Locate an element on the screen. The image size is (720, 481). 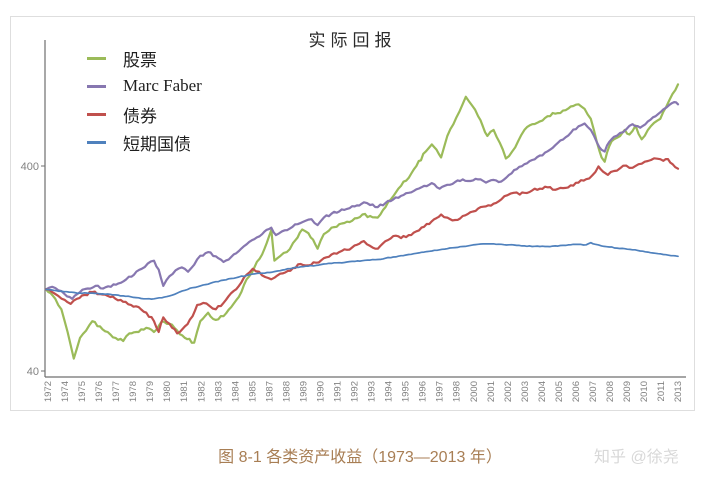
legend-label: Marc Faber is located at coordinates (162, 85).